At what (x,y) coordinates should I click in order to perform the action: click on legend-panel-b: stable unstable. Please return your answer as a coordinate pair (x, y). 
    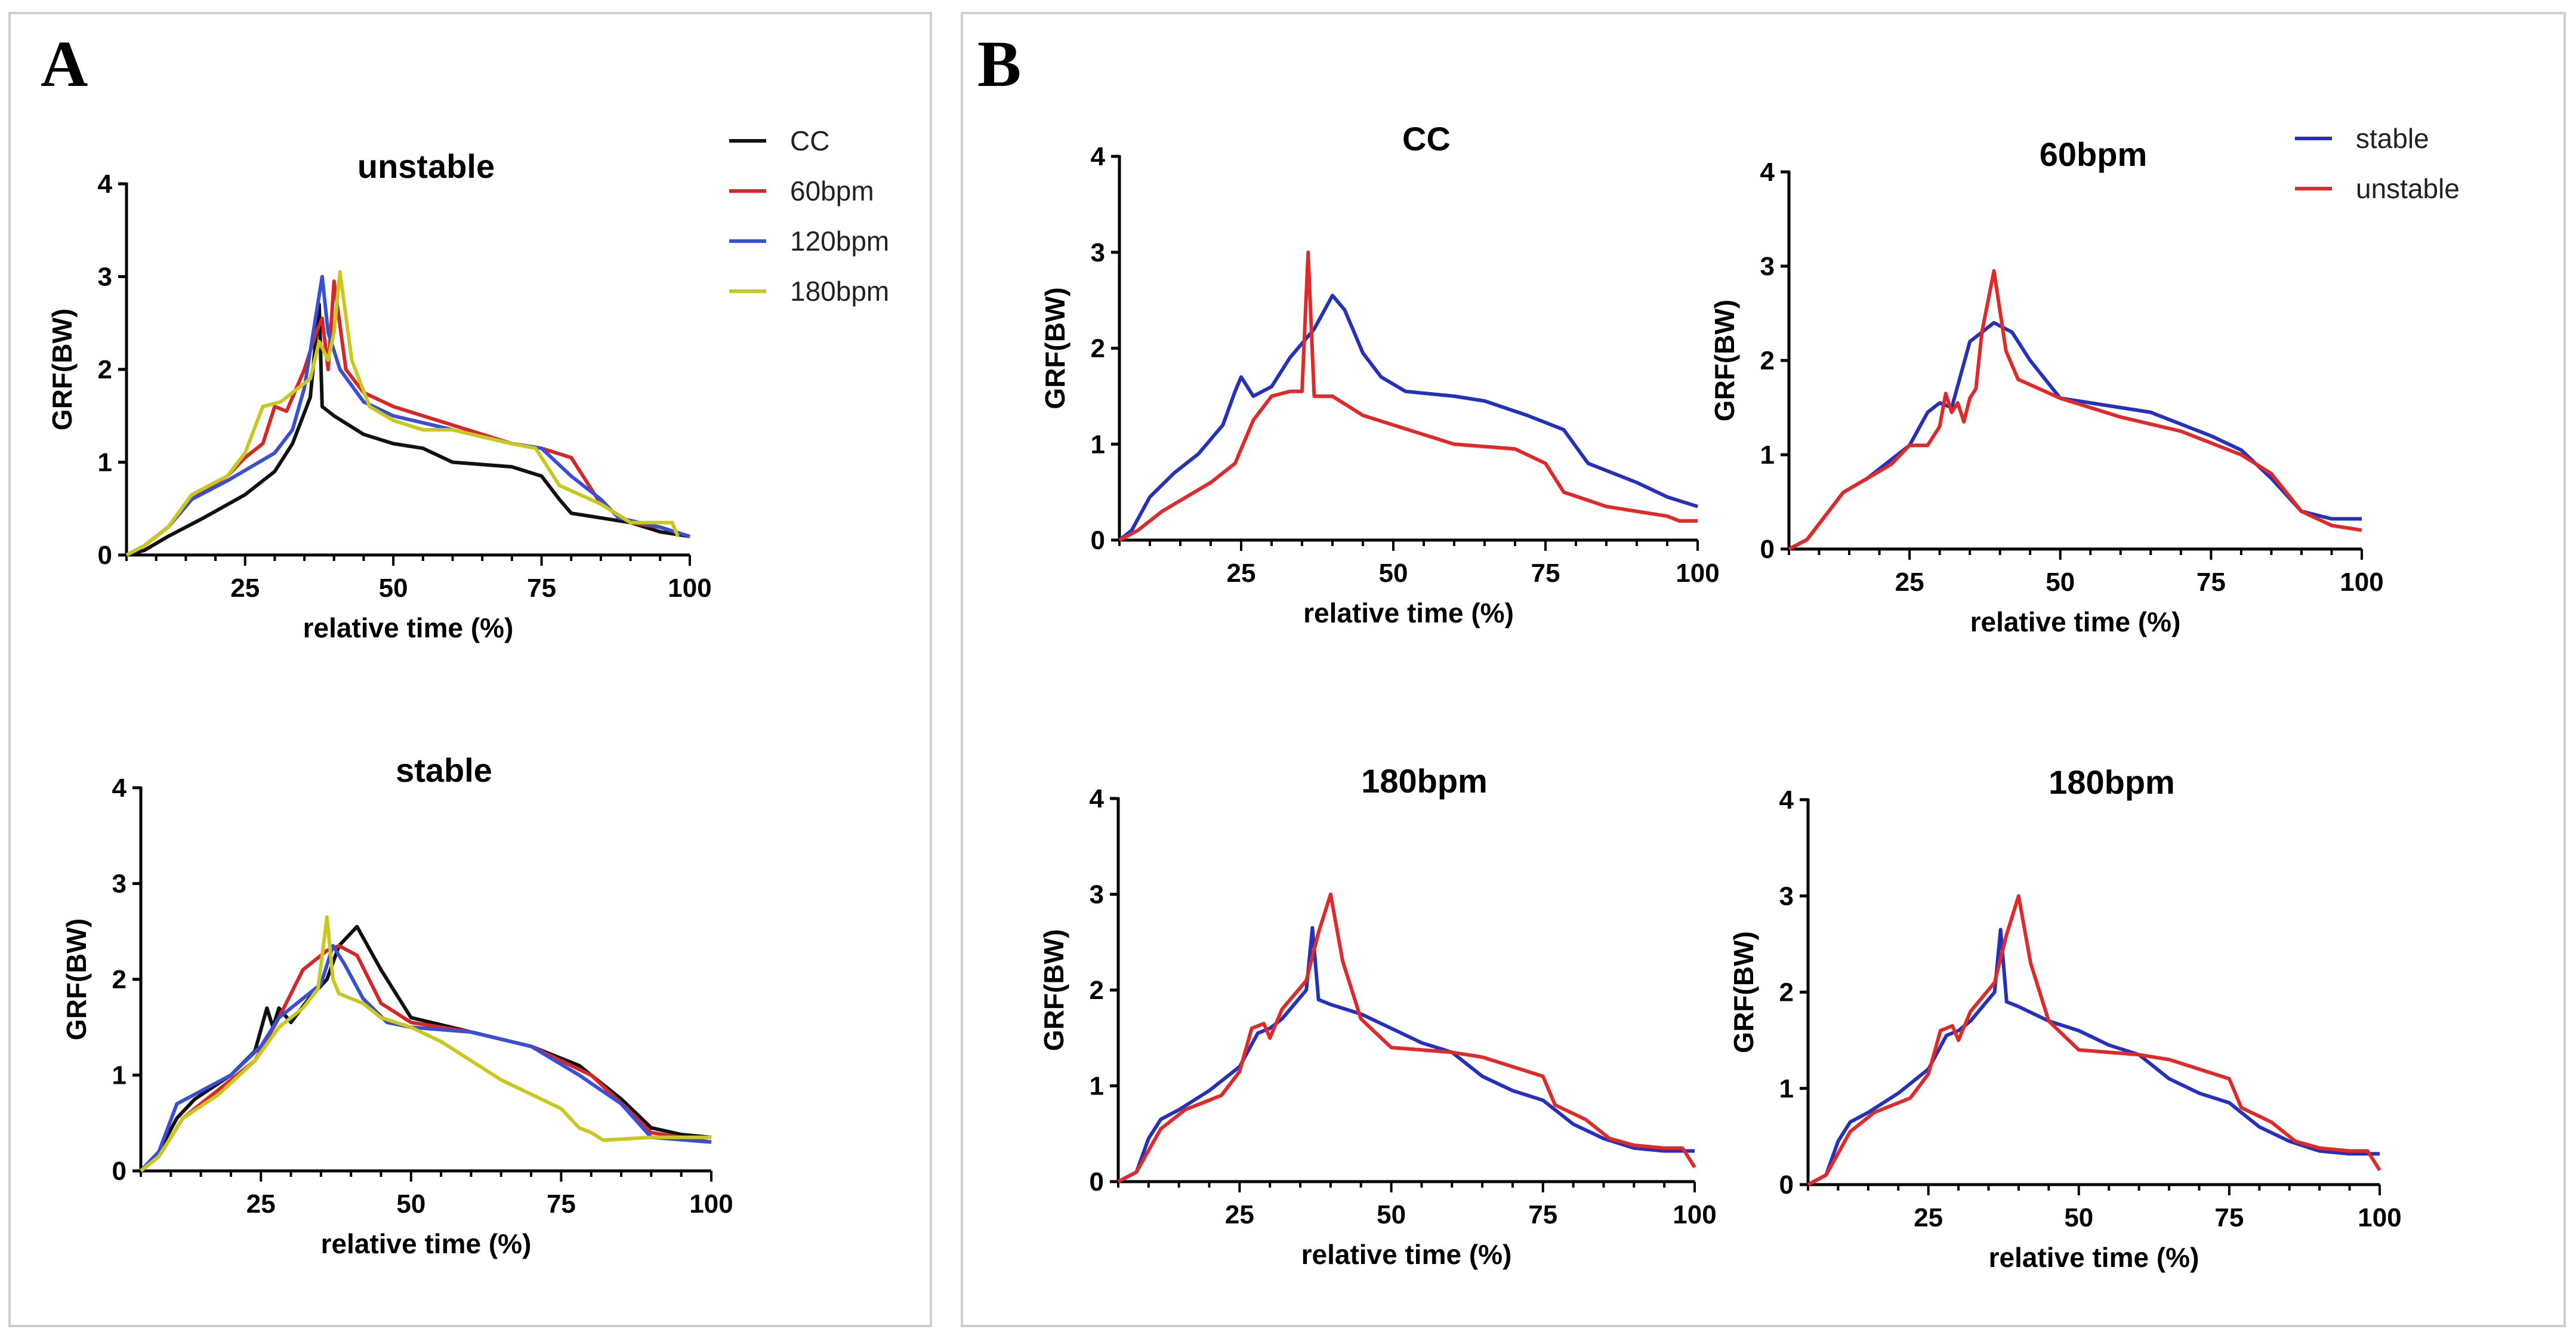
    Looking at the image, I should click on (2378, 163).